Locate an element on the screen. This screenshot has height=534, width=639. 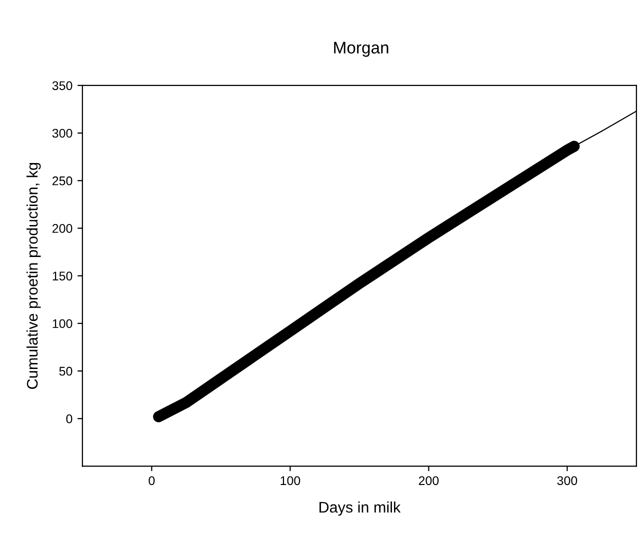
y-tick-label: 0 is located at coordinates (69, 419).